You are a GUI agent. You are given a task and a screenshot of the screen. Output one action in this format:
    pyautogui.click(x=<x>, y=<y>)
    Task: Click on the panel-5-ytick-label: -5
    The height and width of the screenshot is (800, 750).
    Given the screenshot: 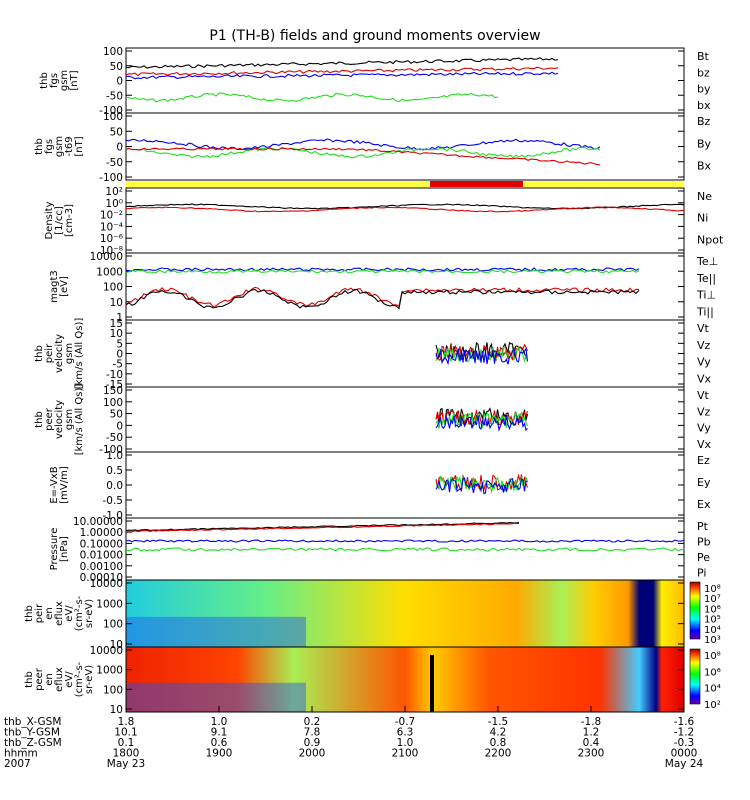 What is the action you would take?
    pyautogui.click(x=118, y=365)
    